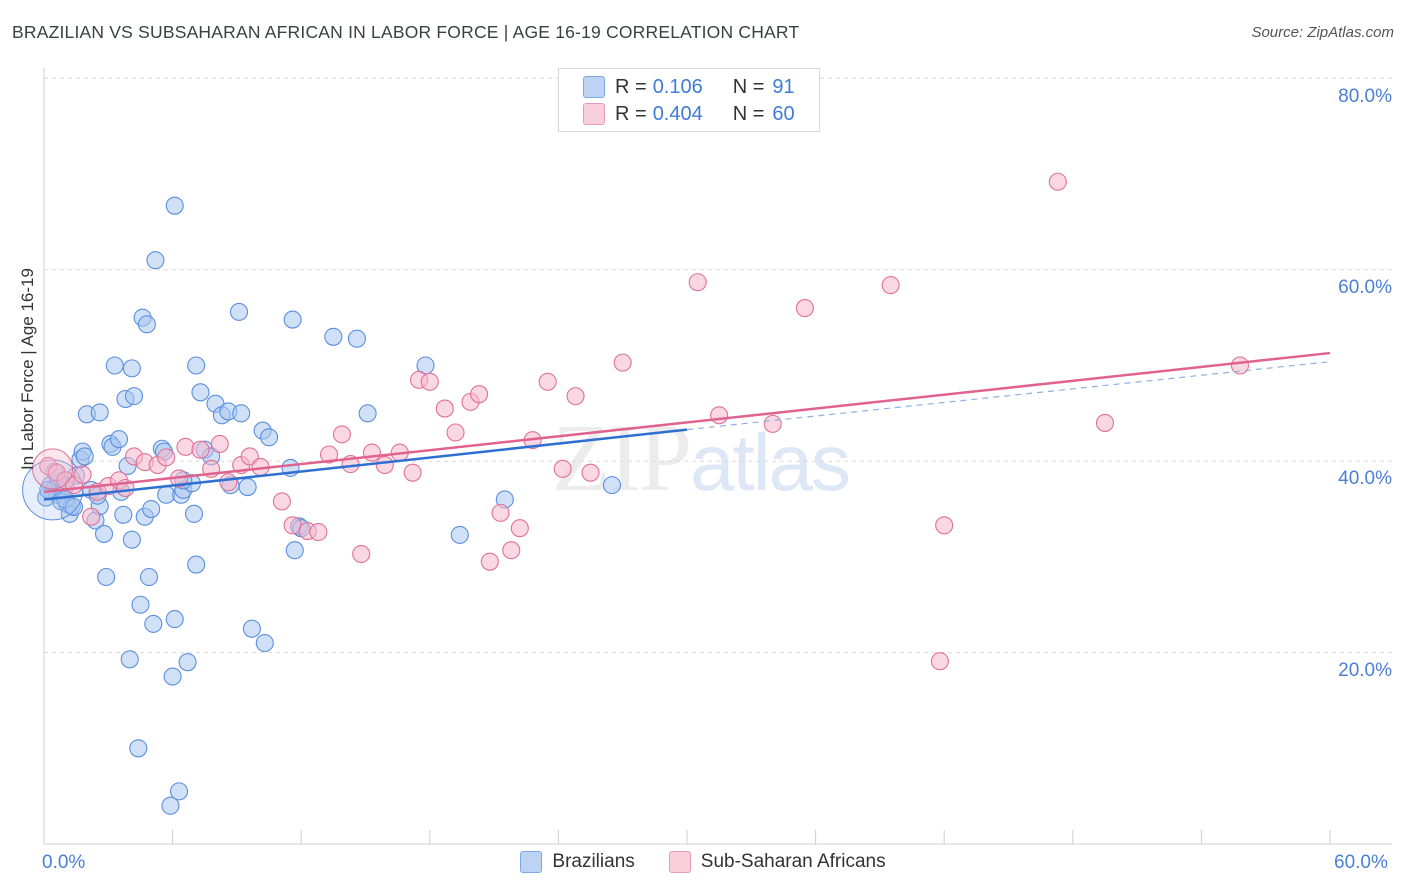 The image size is (1406, 892). What do you see at coordinates (365, 464) in the screenshot?
I see `brazilians-trend-line` at bounding box center [365, 464].